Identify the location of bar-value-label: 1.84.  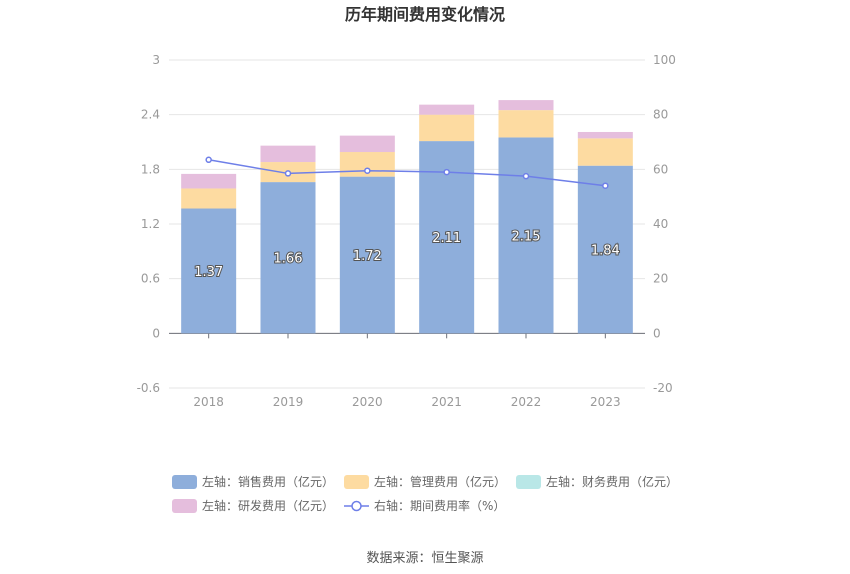
(605, 251).